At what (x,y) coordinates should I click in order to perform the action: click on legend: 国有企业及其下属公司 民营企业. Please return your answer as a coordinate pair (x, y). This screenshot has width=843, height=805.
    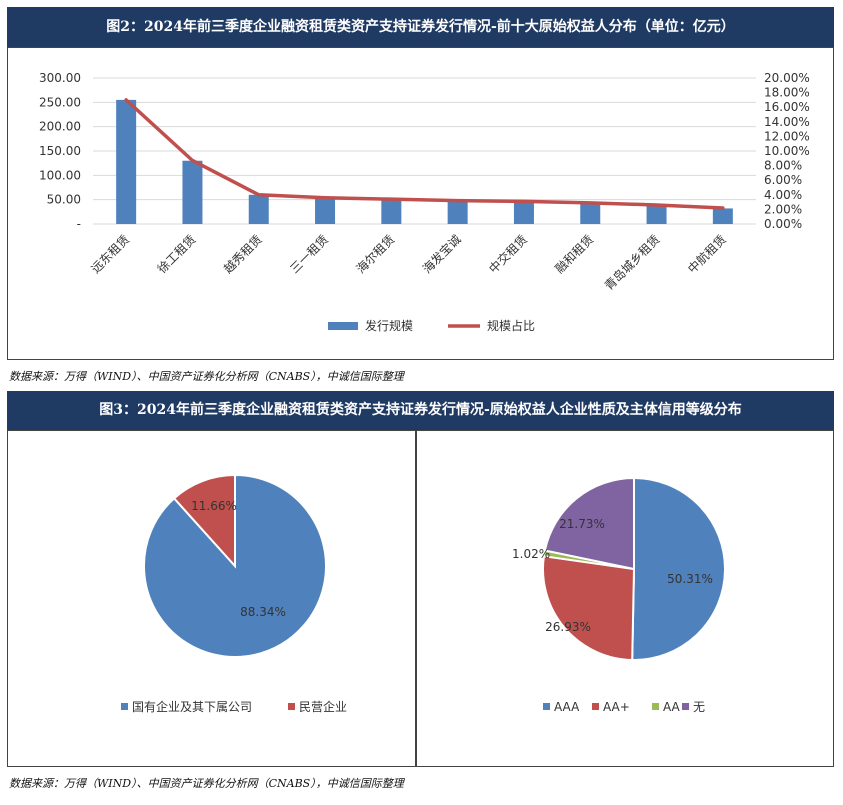
    Looking at the image, I should click on (234, 706).